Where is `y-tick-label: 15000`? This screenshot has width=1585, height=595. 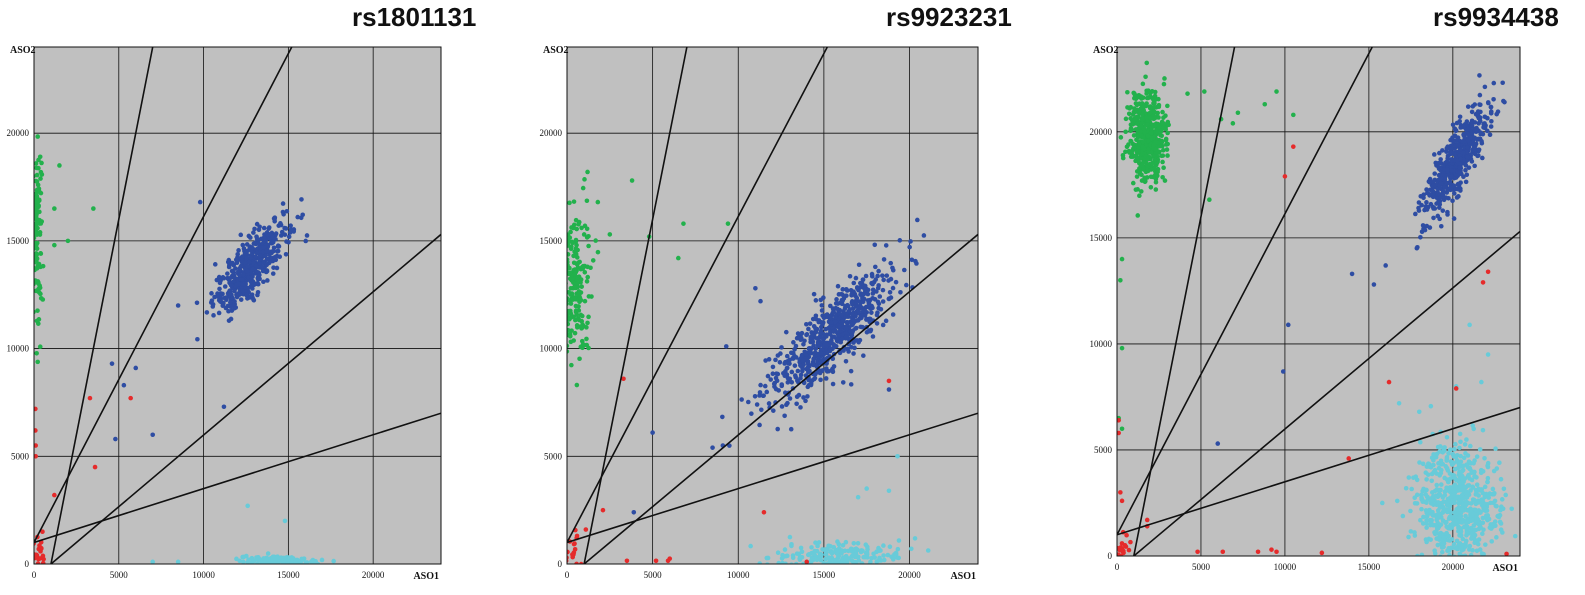
y-tick-label: 15000 is located at coordinates (551, 241).